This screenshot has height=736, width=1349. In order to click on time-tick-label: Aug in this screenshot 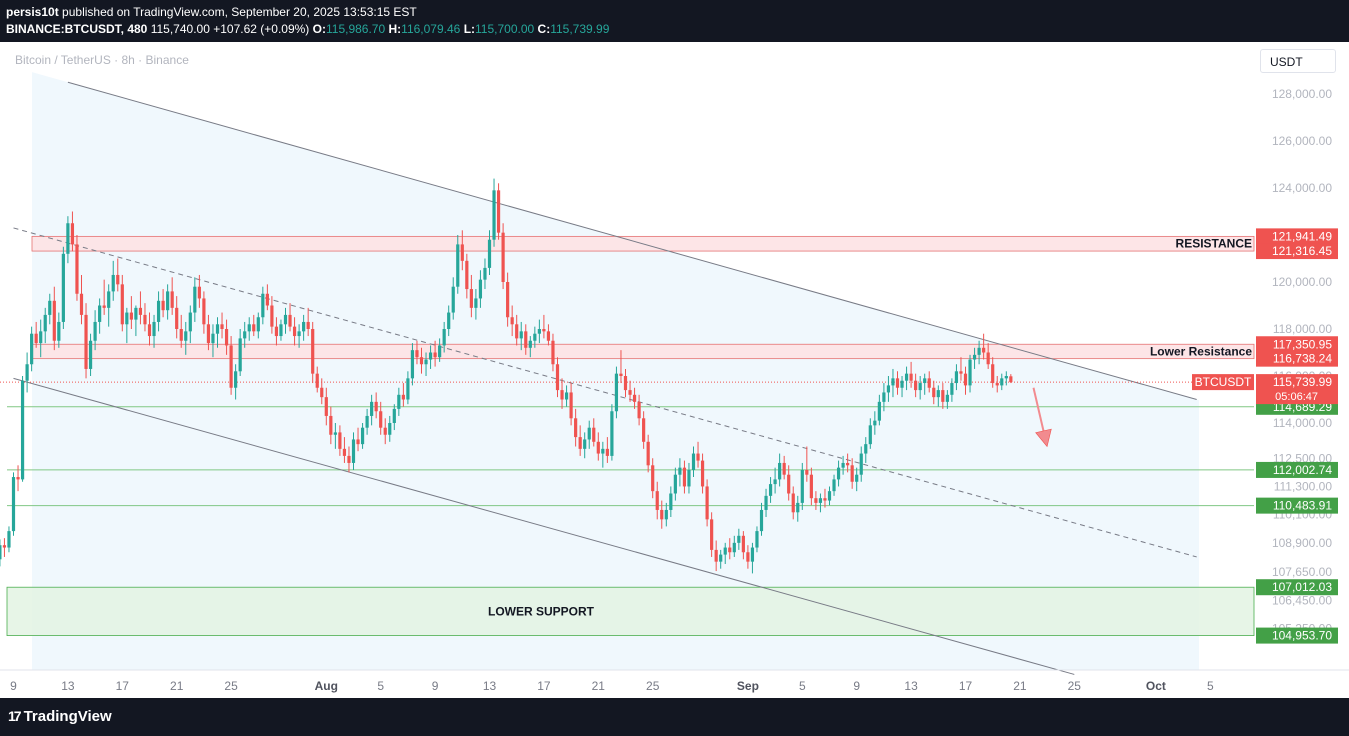, I will do `click(326, 686)`.